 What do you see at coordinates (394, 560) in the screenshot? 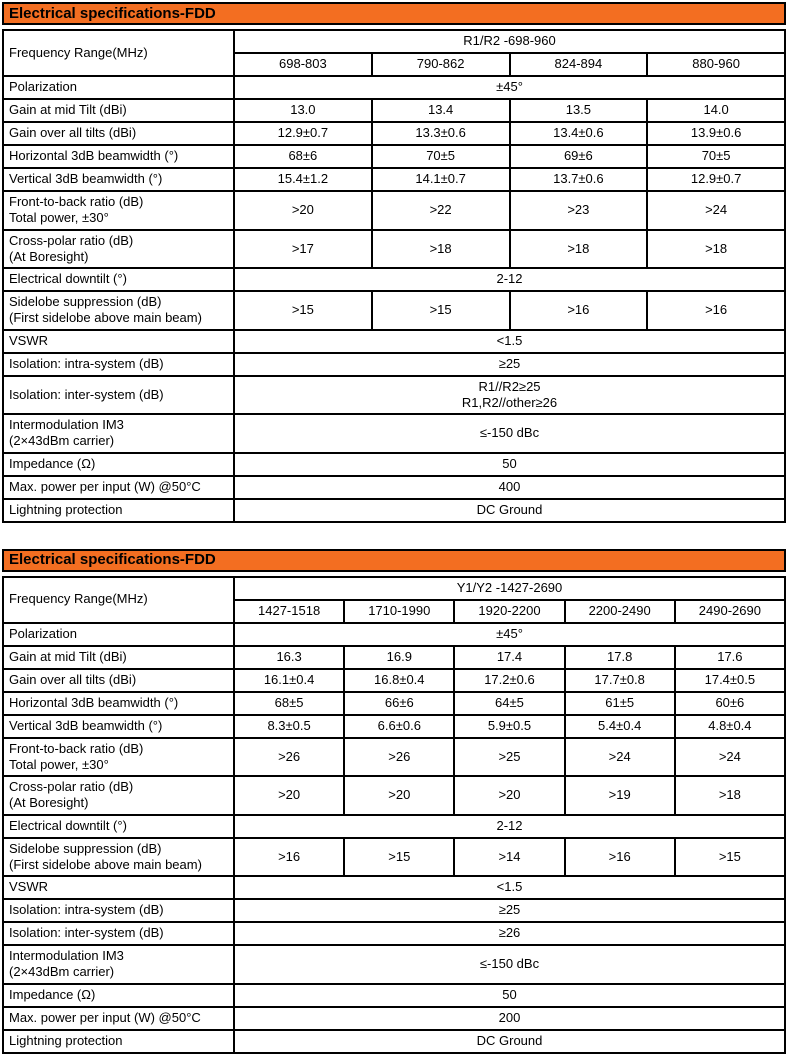
I see `section-header-bar: Electrical specifications-FDD` at bounding box center [394, 560].